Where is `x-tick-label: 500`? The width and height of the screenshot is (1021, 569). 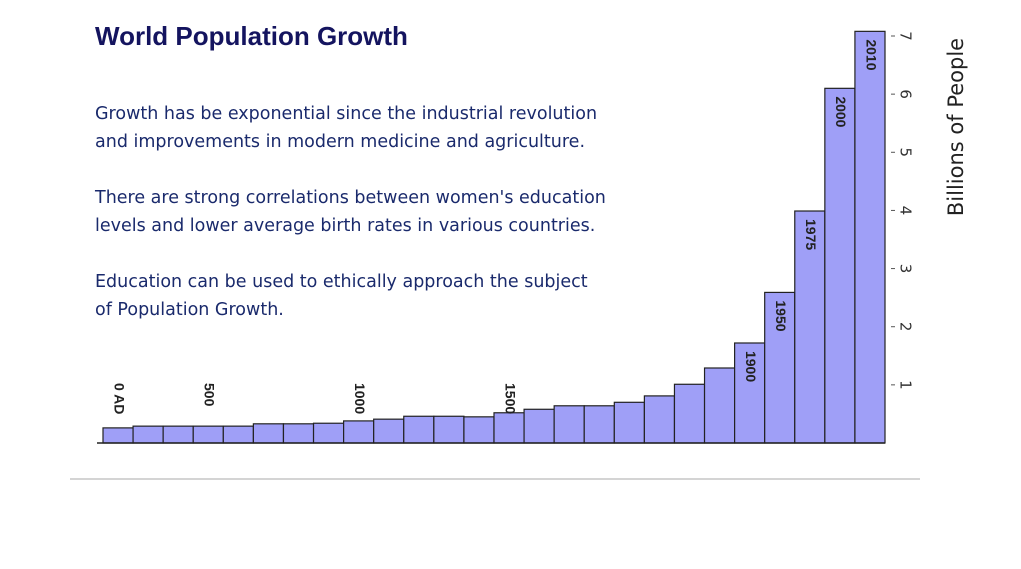 x-tick-label: 500 is located at coordinates (210, 395).